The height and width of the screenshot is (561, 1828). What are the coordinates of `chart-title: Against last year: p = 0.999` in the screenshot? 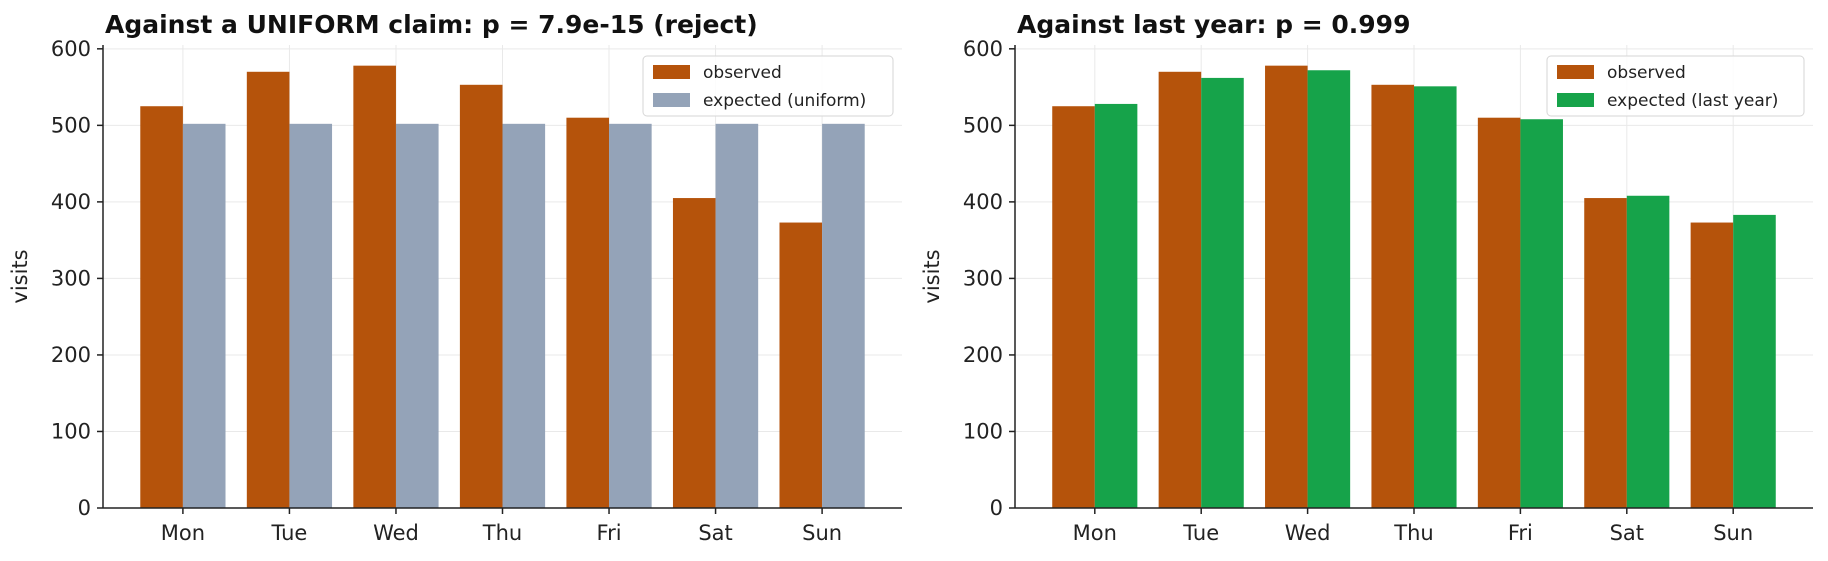 It's located at (1213, 24).